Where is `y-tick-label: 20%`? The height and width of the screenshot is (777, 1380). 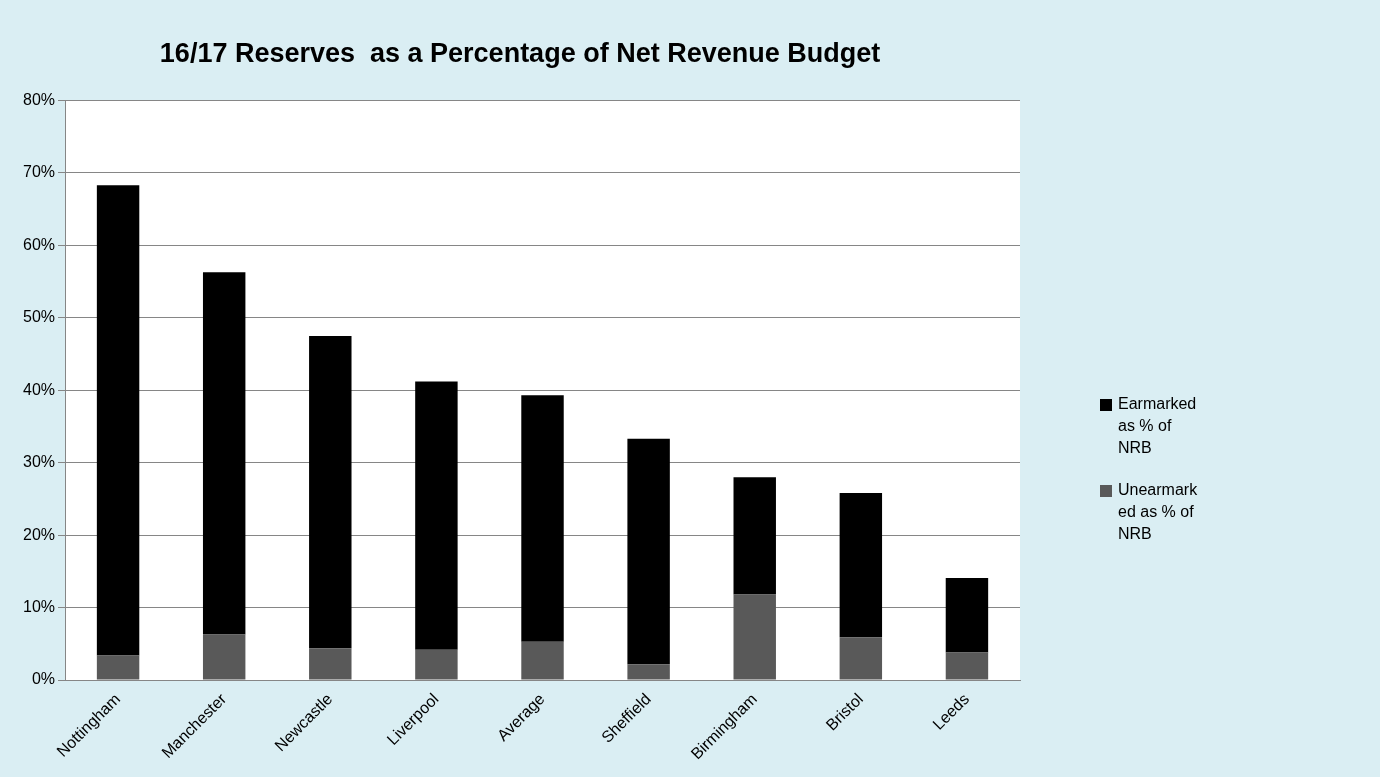
y-tick-label: 20% is located at coordinates (39, 534).